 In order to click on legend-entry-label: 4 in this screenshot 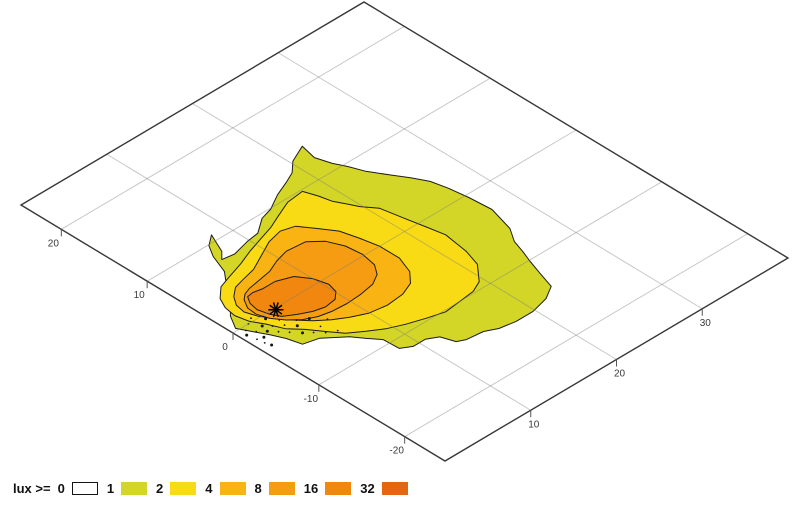, I will do `click(209, 488)`.